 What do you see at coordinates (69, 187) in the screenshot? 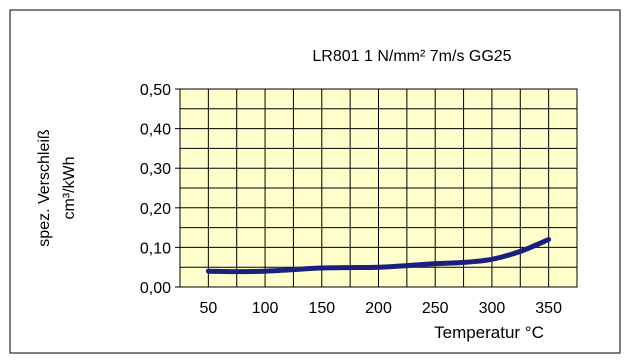
I see `y-axis-label-line2: cm³/kWh` at bounding box center [69, 187].